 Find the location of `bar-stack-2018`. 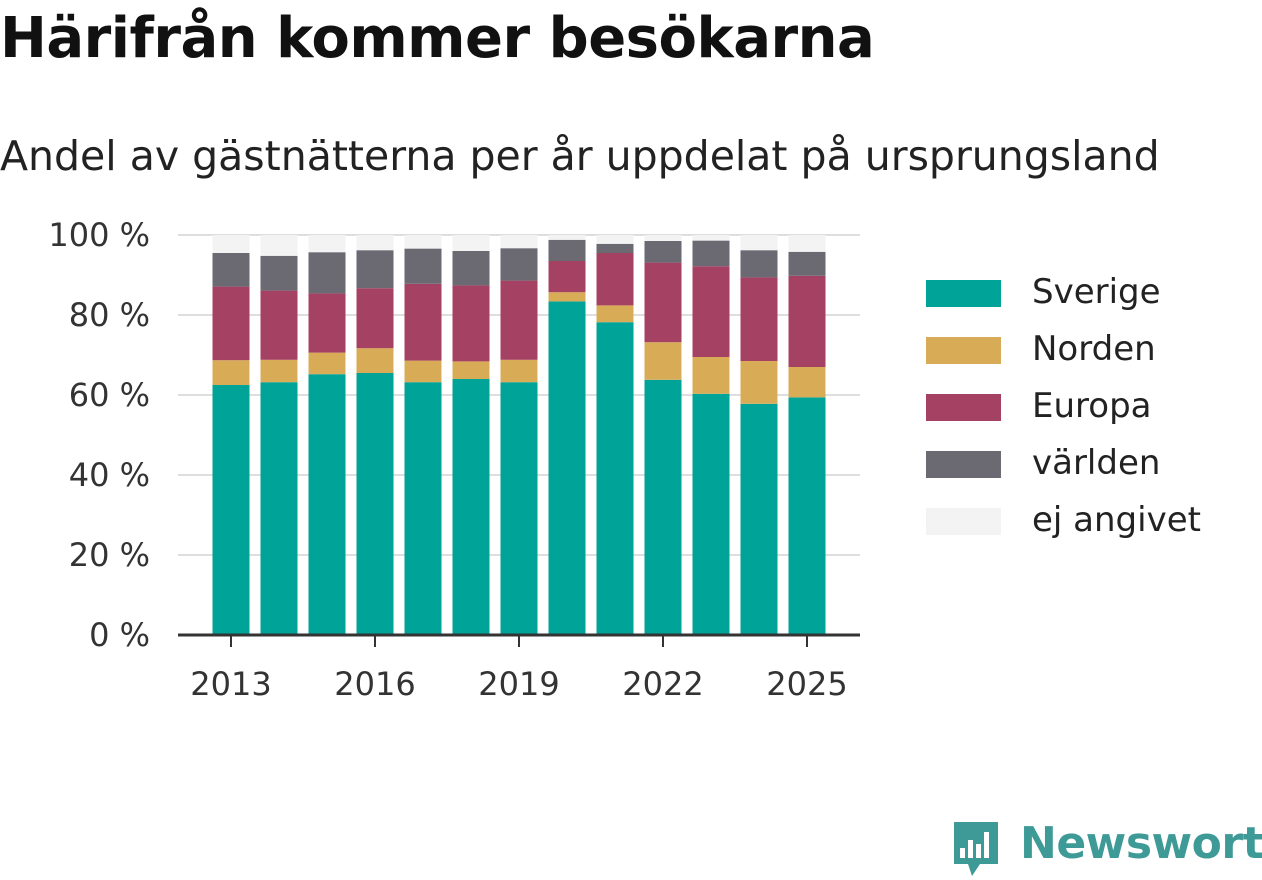

bar-stack-2018 is located at coordinates (471, 435).